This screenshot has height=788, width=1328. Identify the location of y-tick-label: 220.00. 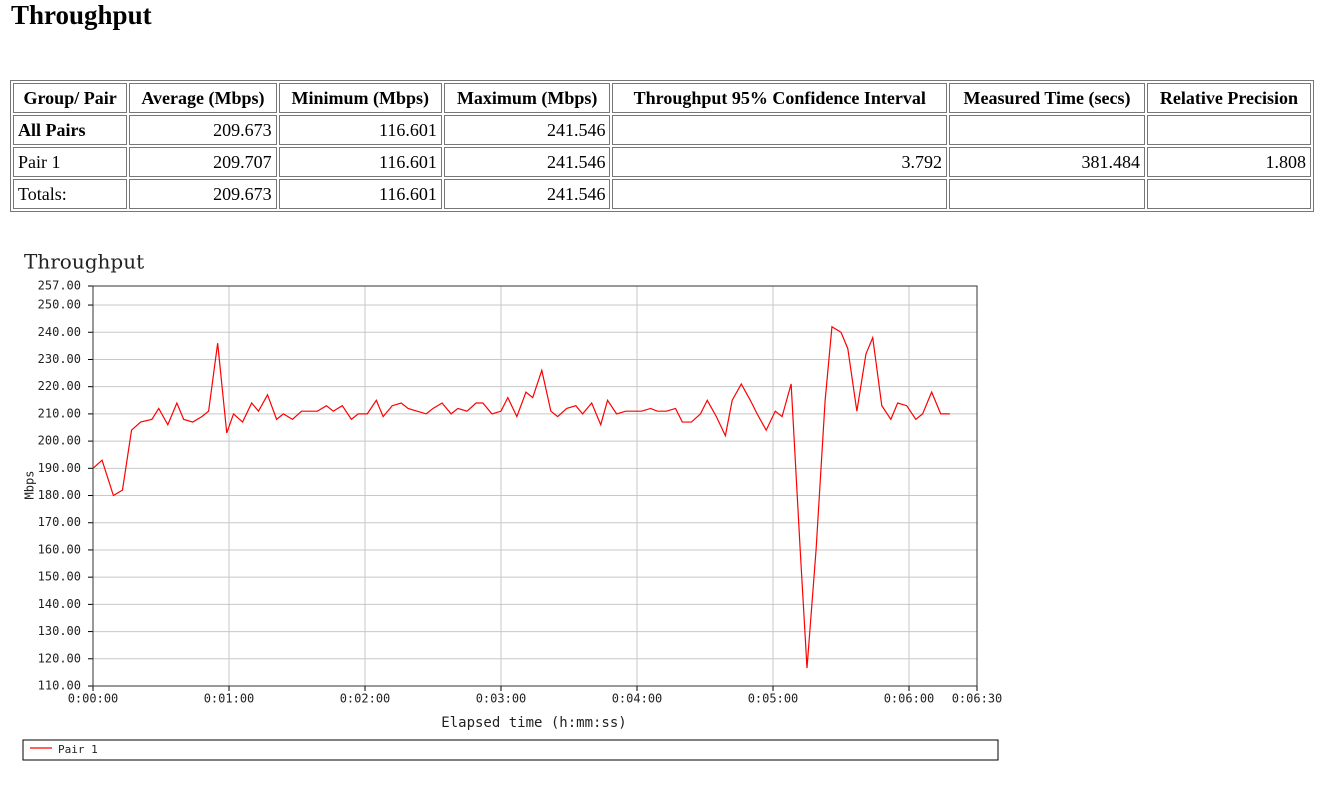
(59, 386).